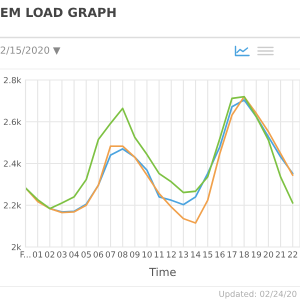 Image resolution: width=300 pixels, height=300 pixels. Describe the element at coordinates (256, 254) in the screenshot. I see `x-tick-label: 19` at that location.